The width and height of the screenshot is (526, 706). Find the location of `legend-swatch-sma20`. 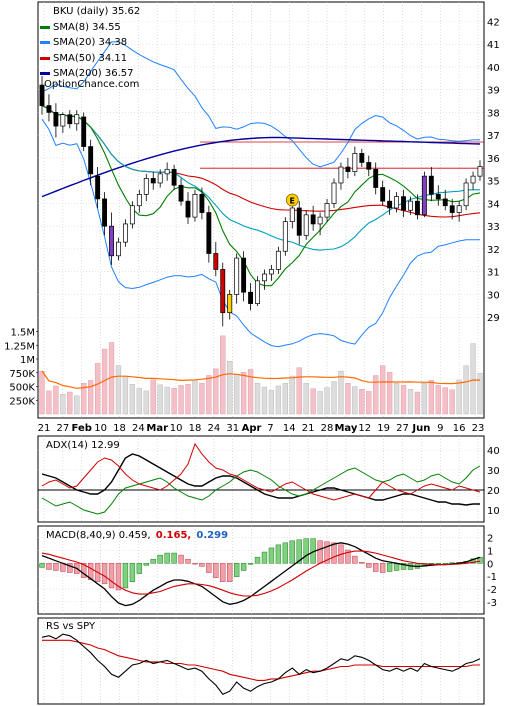

legend-swatch-sma20 is located at coordinates (45, 43).